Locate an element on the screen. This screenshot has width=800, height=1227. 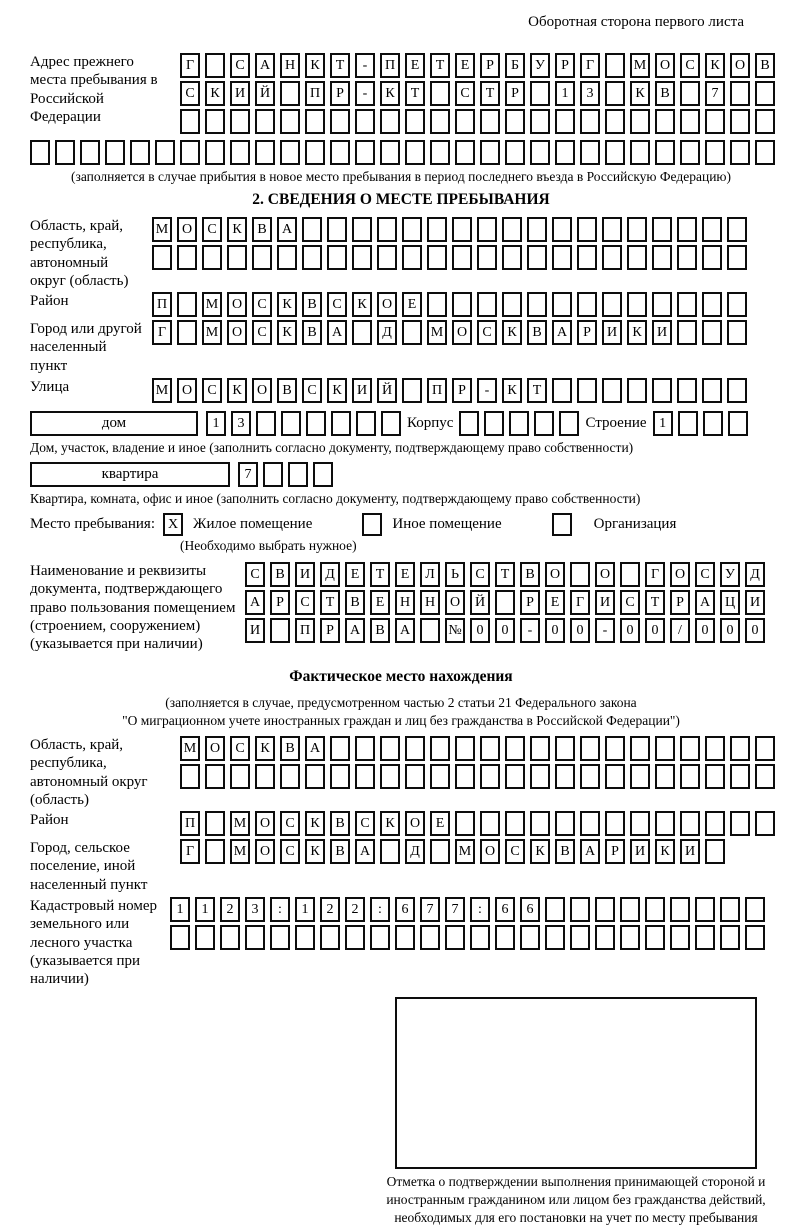
checkbox-inoe is located at coordinates (372, 525).